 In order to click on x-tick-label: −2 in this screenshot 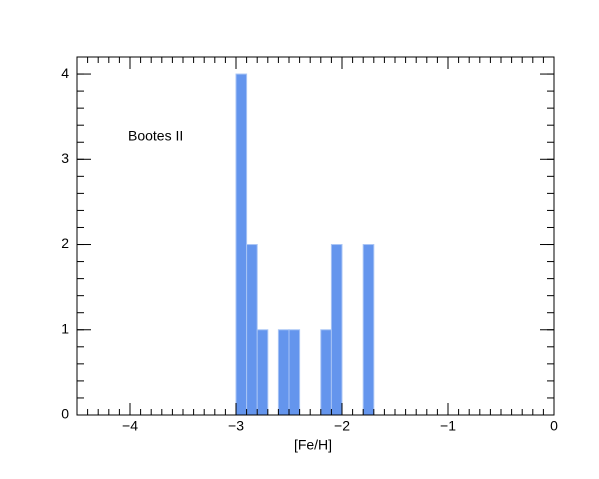, I will do `click(342, 426)`.